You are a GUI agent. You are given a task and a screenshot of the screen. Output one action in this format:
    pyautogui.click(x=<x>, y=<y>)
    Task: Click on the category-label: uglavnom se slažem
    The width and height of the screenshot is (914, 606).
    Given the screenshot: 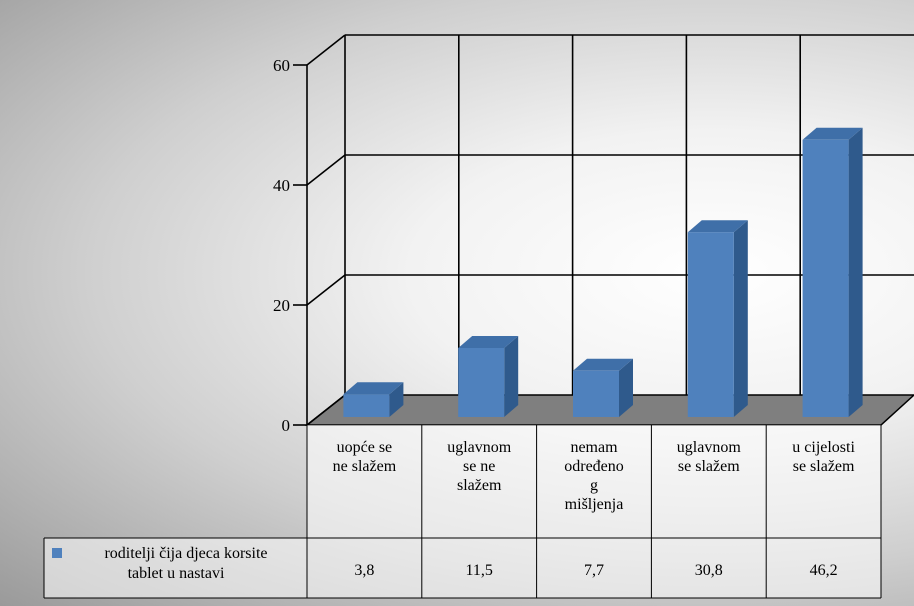 What is the action you would take?
    pyautogui.click(x=709, y=457)
    